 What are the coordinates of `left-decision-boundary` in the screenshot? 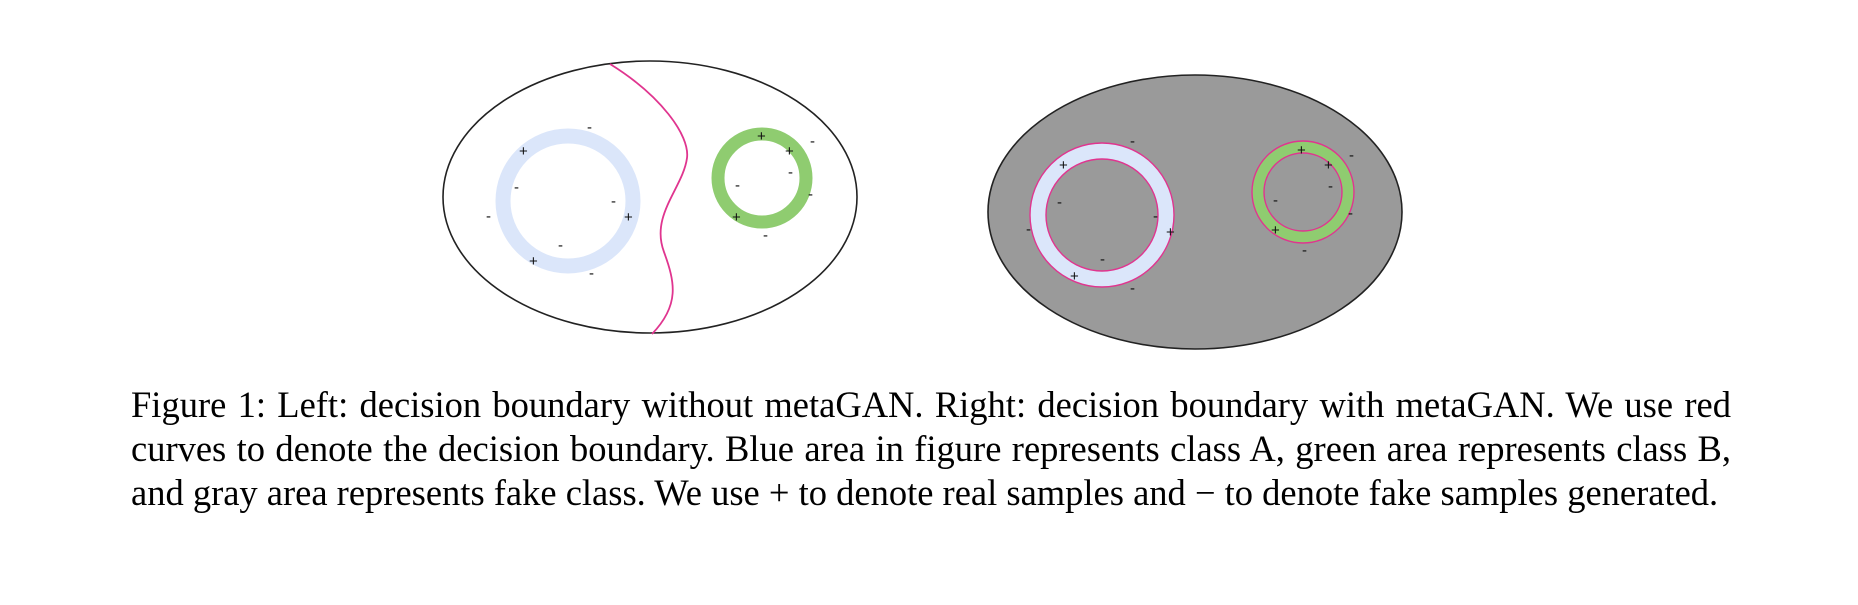 It's located at (648, 199).